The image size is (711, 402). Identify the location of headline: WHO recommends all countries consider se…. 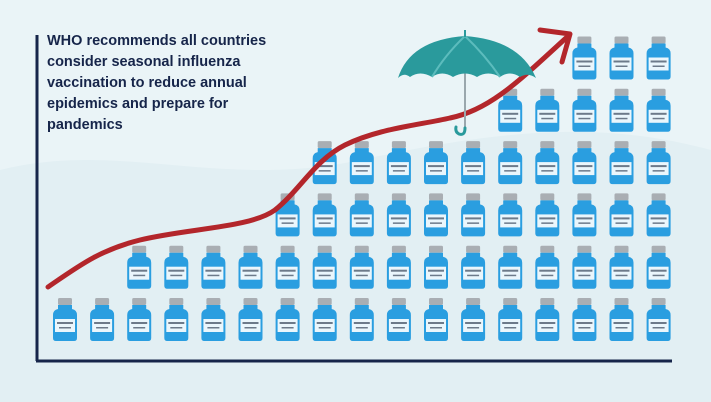
(157, 83).